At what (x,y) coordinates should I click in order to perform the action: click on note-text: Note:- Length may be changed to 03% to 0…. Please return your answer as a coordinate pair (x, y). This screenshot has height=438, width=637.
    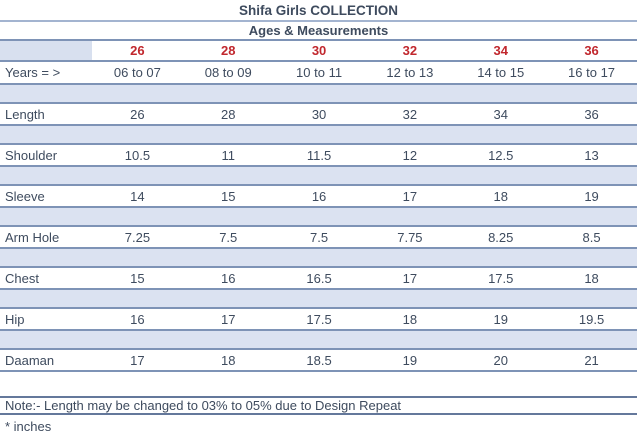
    Looking at the image, I should click on (203, 405).